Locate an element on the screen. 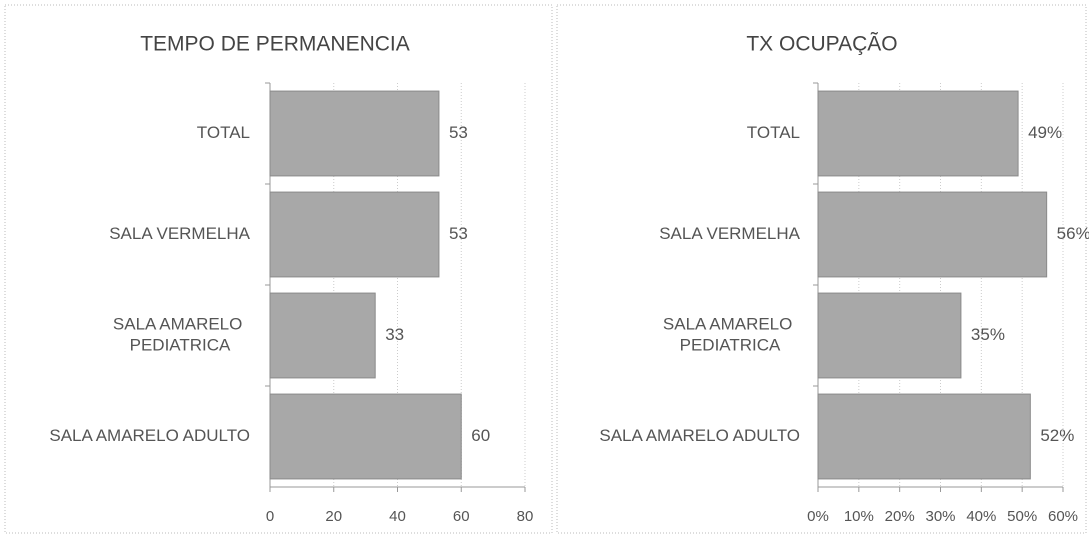  x-tick-label: 10% is located at coordinates (859, 516).